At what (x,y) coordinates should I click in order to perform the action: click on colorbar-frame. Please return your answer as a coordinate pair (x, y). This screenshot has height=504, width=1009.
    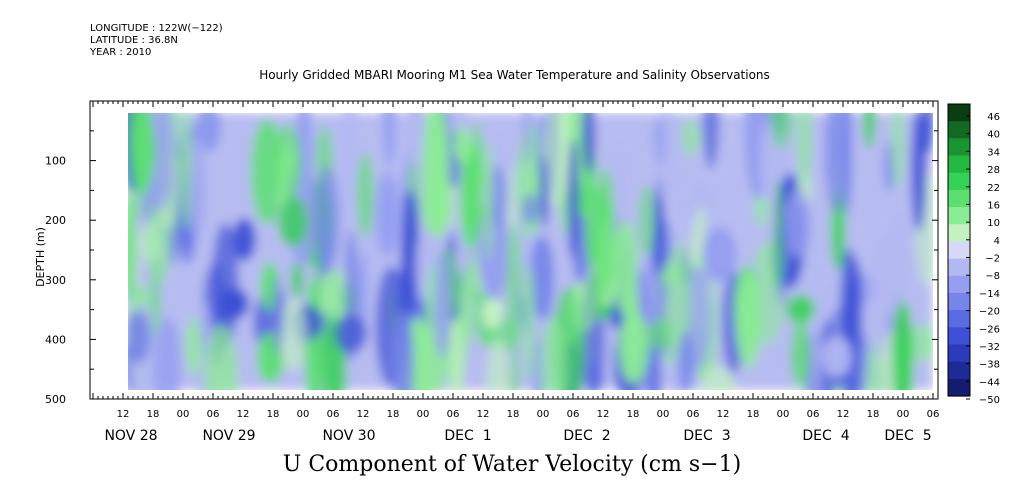
    Looking at the image, I should click on (959, 250).